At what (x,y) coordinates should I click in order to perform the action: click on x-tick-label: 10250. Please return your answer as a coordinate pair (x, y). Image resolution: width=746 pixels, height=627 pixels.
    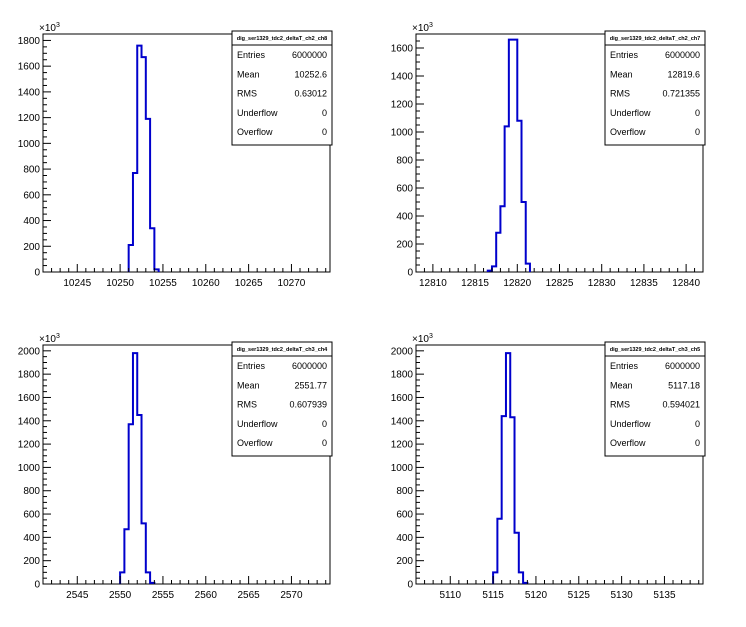
    Looking at the image, I should click on (120, 283).